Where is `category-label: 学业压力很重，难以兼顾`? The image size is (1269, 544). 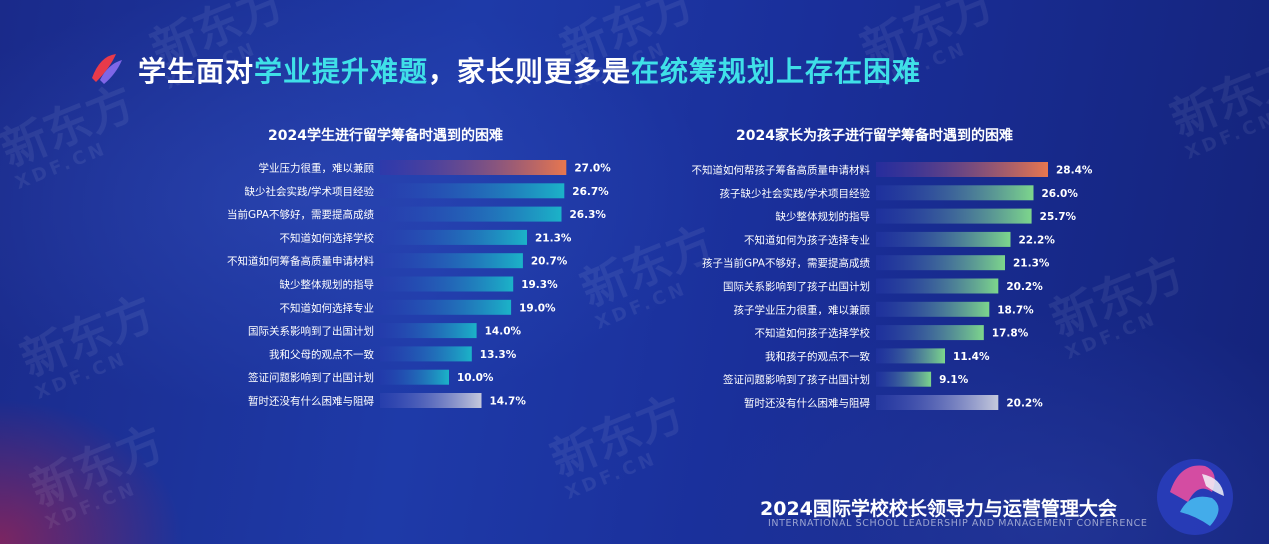
category-label: 学业压力很重，难以兼顾 is located at coordinates (317, 168).